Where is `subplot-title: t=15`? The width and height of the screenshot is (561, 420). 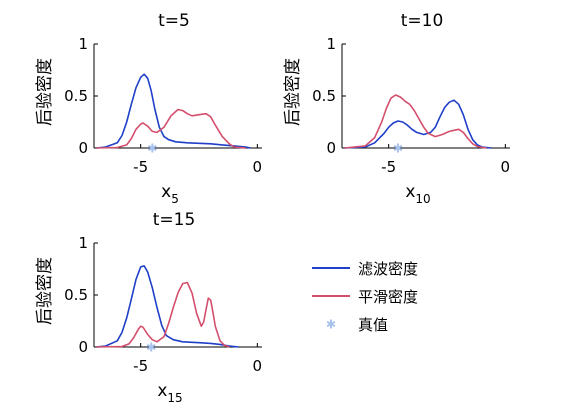 subplot-title: t=15 is located at coordinates (174, 220).